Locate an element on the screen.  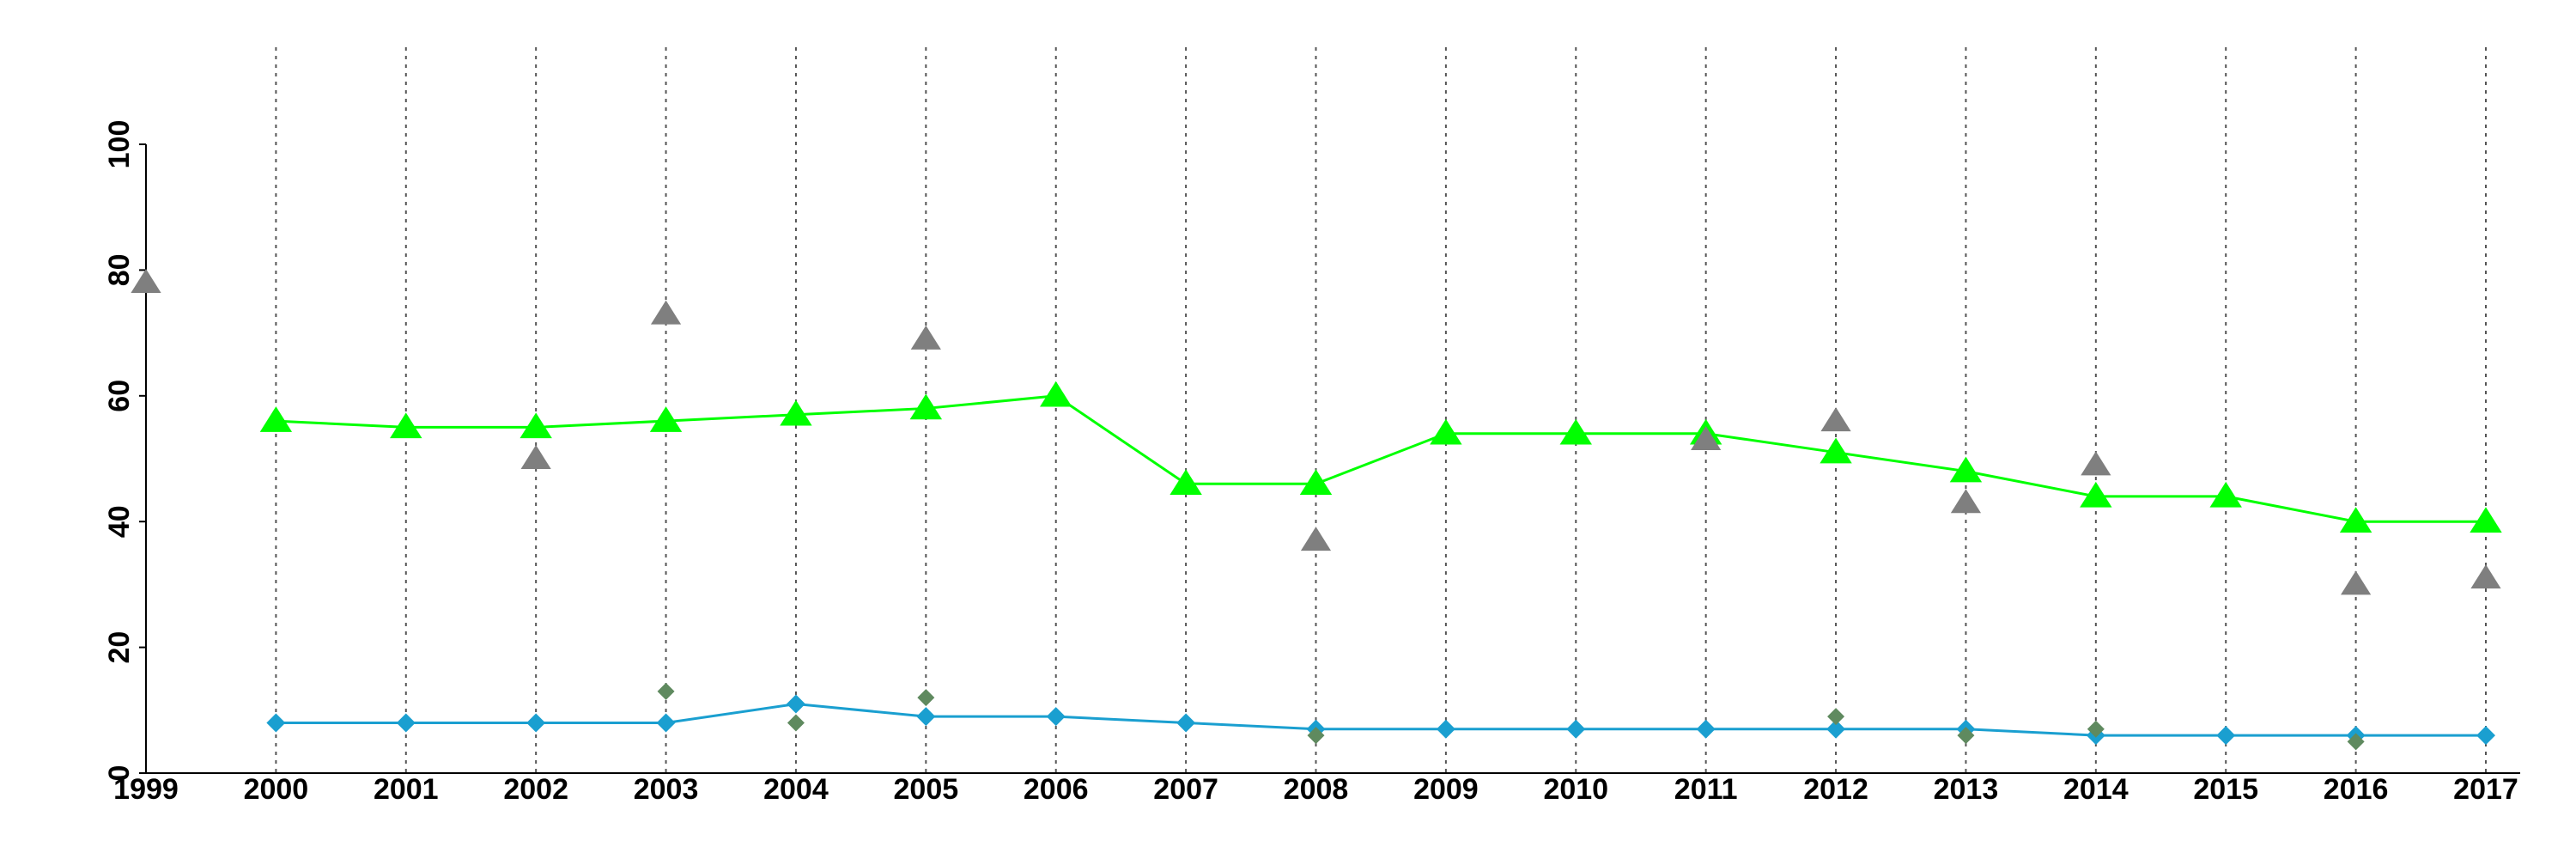
series-0-point-2005 is located at coordinates (926, 407).